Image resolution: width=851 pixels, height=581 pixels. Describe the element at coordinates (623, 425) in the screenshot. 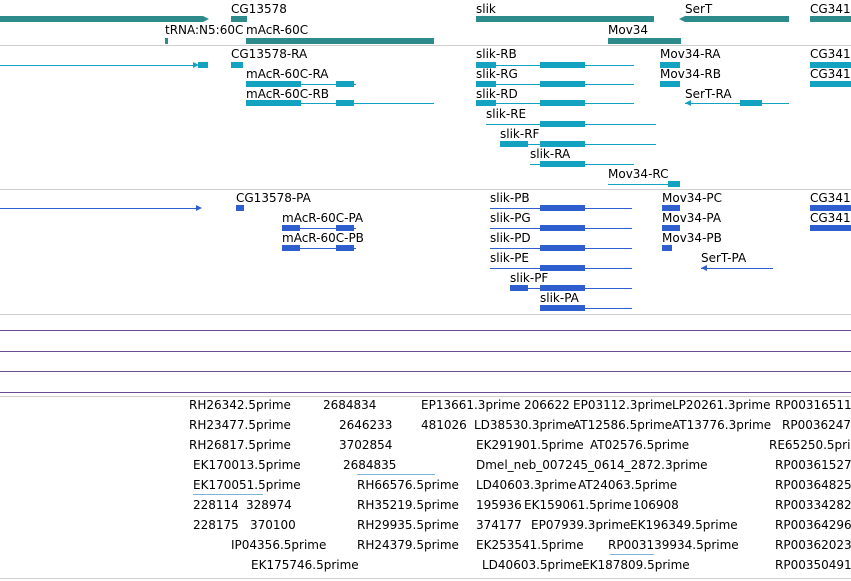

I see `est-label: AT12586.5prime` at that location.